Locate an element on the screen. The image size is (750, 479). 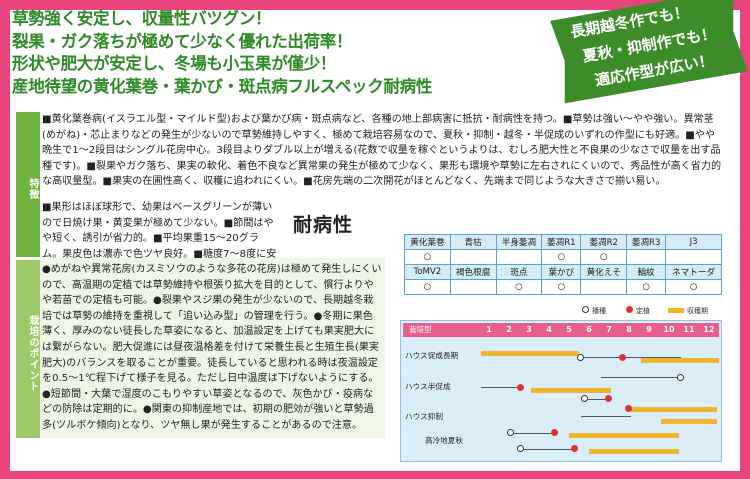
headline-3: 形状や肥大が安定し、冬場も小玉果が僅少！ is located at coordinates (174, 63).